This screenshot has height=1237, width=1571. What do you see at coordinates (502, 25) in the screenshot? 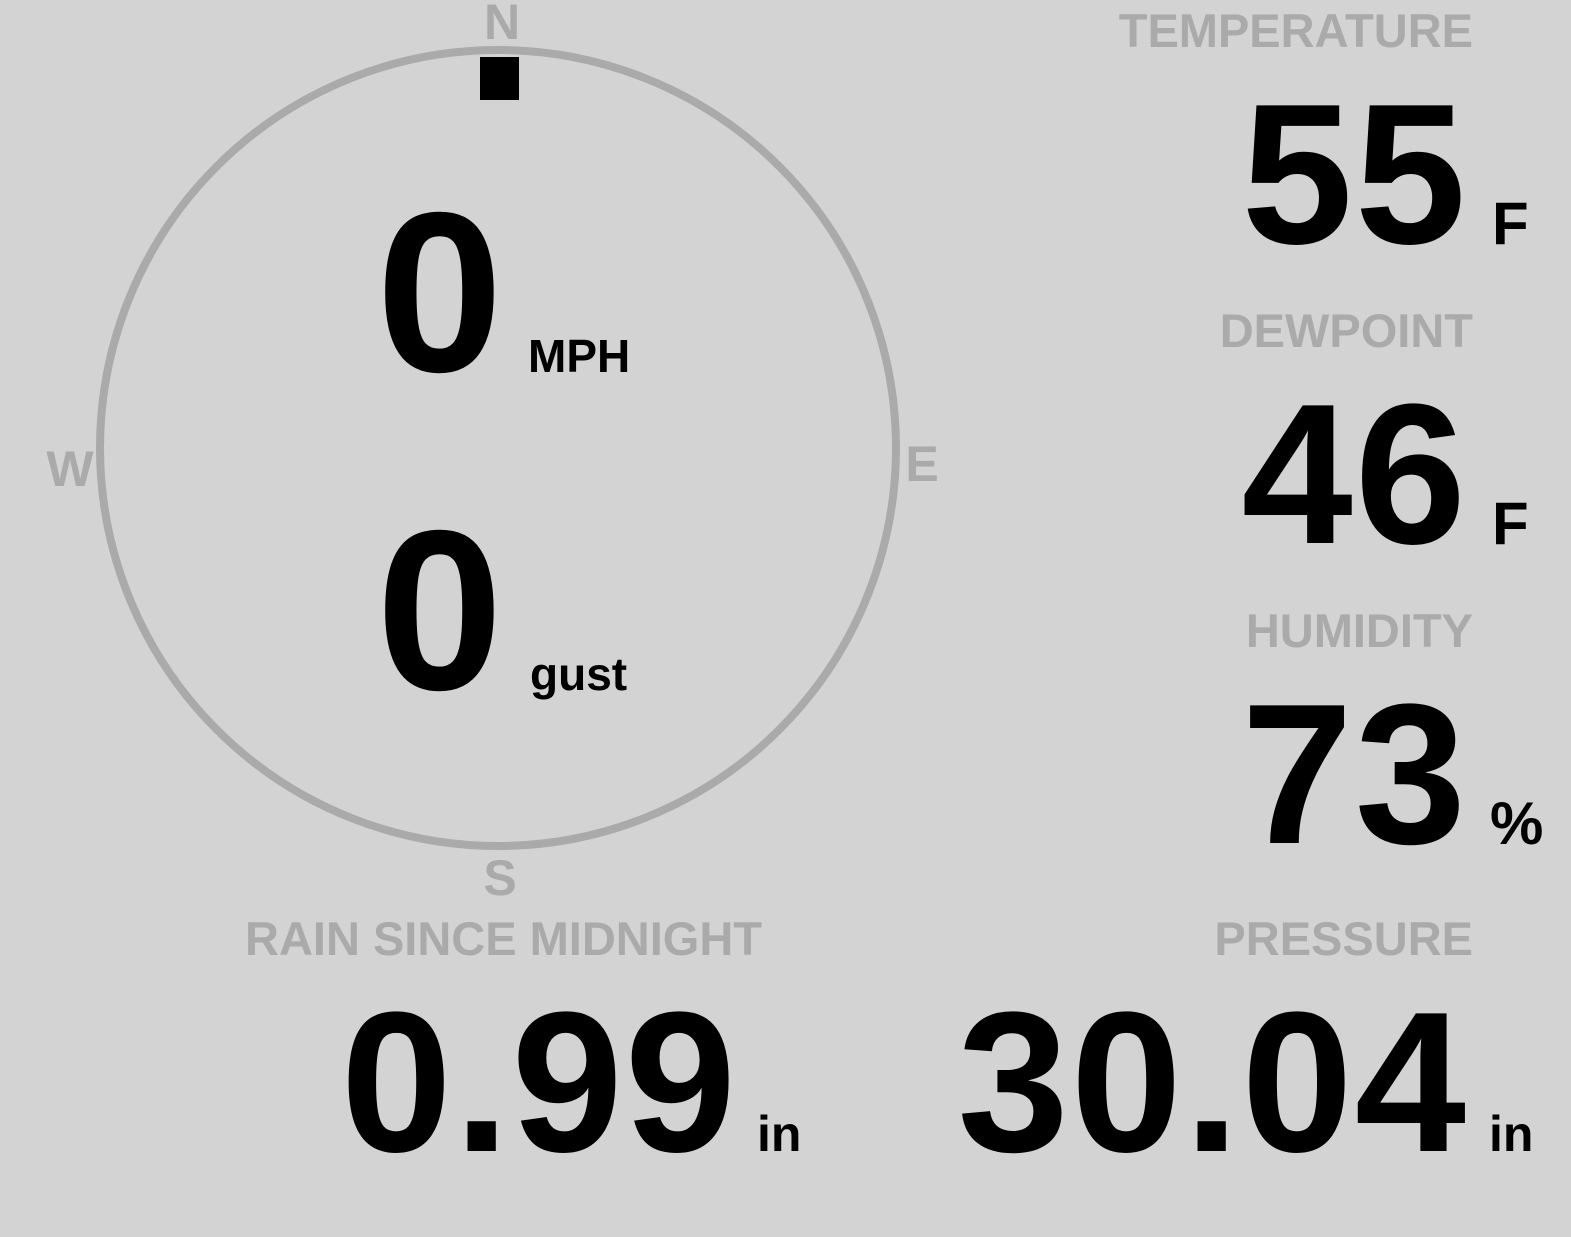
I see `compass-north: N` at bounding box center [502, 25].